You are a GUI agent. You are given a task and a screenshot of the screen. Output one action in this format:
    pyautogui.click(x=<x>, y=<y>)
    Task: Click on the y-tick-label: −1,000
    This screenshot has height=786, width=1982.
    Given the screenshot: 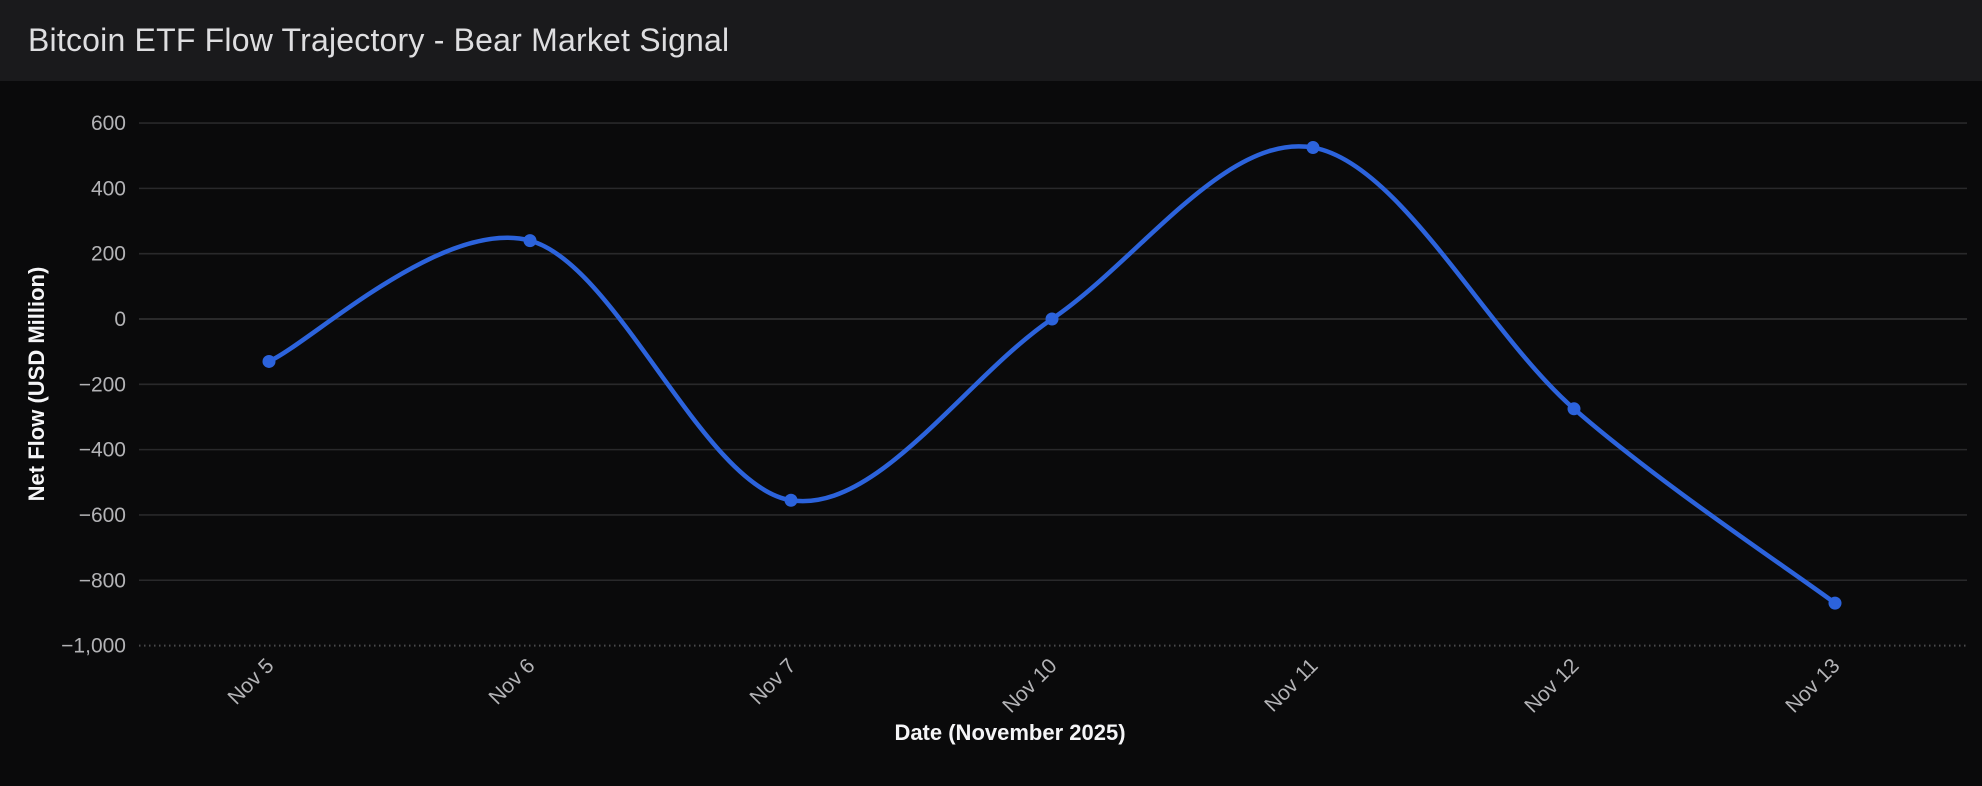 What is the action you would take?
    pyautogui.click(x=93, y=646)
    